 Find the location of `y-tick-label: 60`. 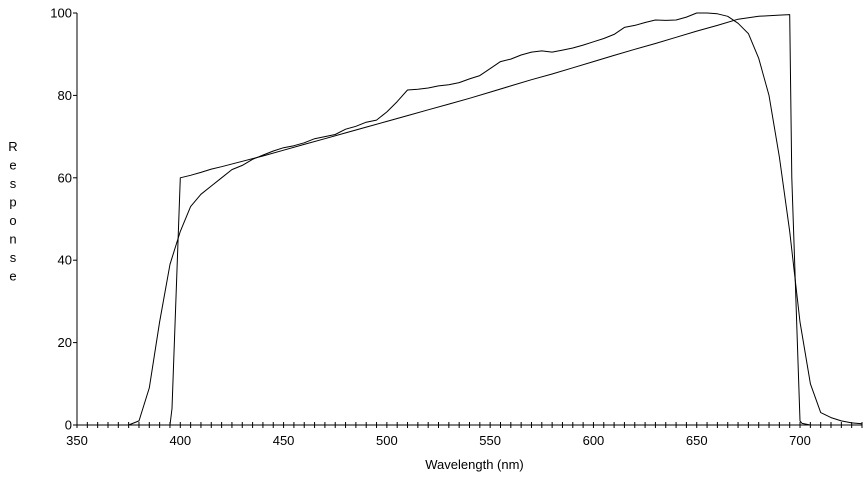

y-tick-label: 60 is located at coordinates (65, 177).